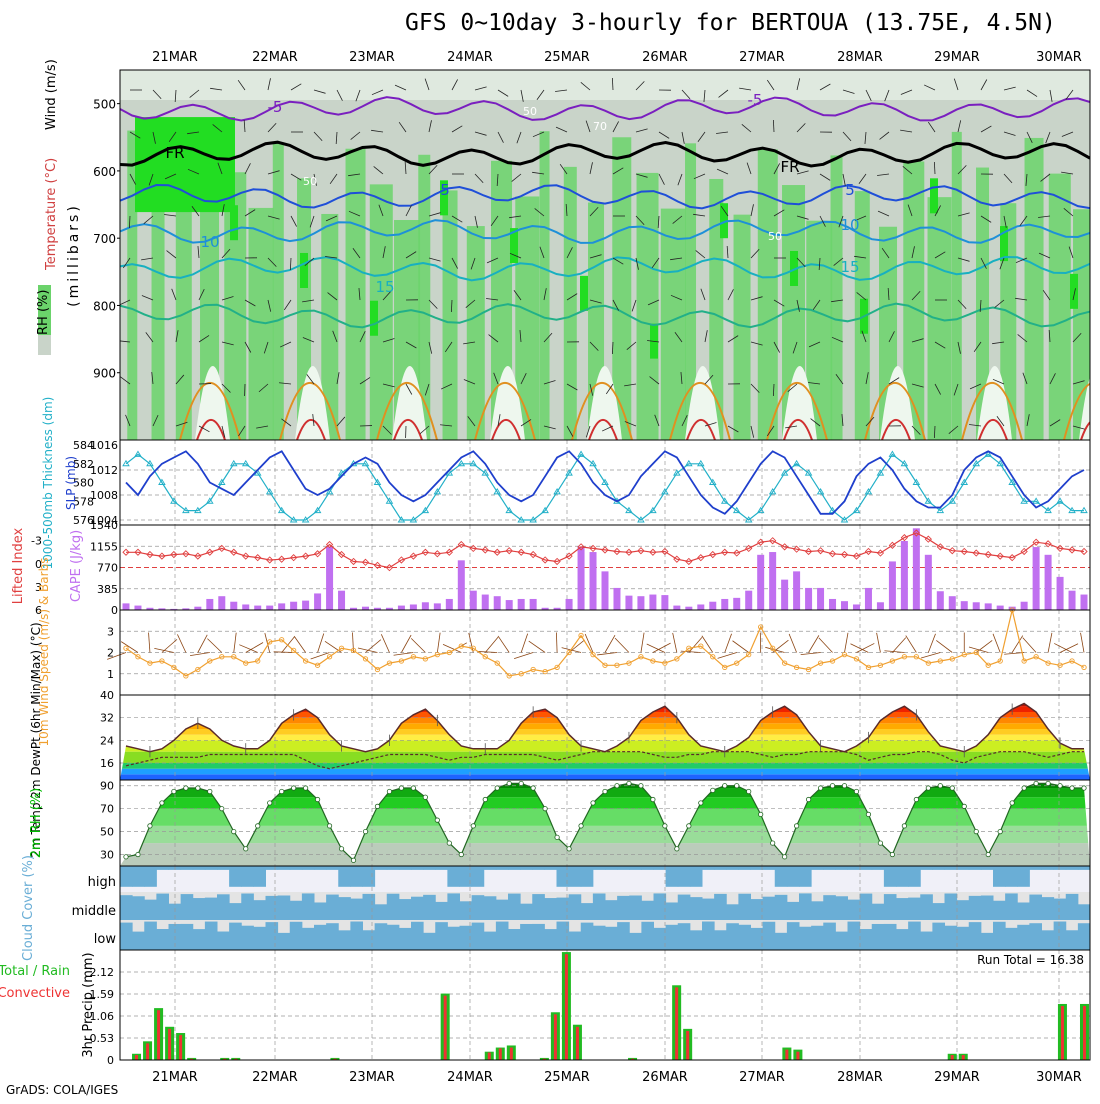  What do you see at coordinates (665, 1077) in the screenshot?
I see `date-label-bottom: 26MAR` at bounding box center [665, 1077].